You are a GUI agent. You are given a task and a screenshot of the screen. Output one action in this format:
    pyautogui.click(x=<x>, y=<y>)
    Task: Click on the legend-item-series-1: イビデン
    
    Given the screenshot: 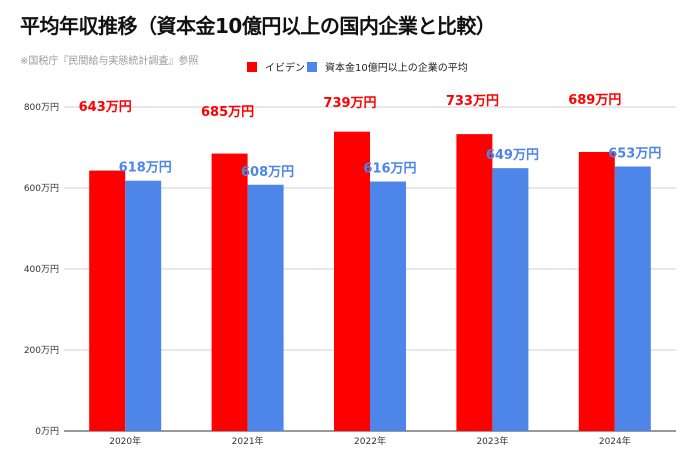 What is the action you would take?
    pyautogui.click(x=276, y=66)
    